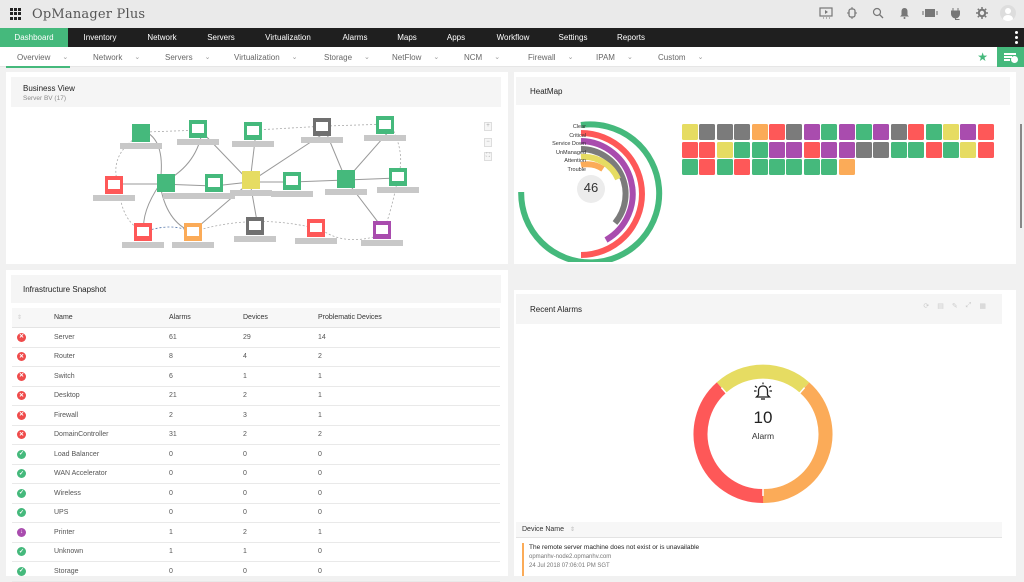  What do you see at coordinates (256, 572) in the screenshot?
I see `table-row: ✓ Storage 0 0 0` at bounding box center [256, 572].